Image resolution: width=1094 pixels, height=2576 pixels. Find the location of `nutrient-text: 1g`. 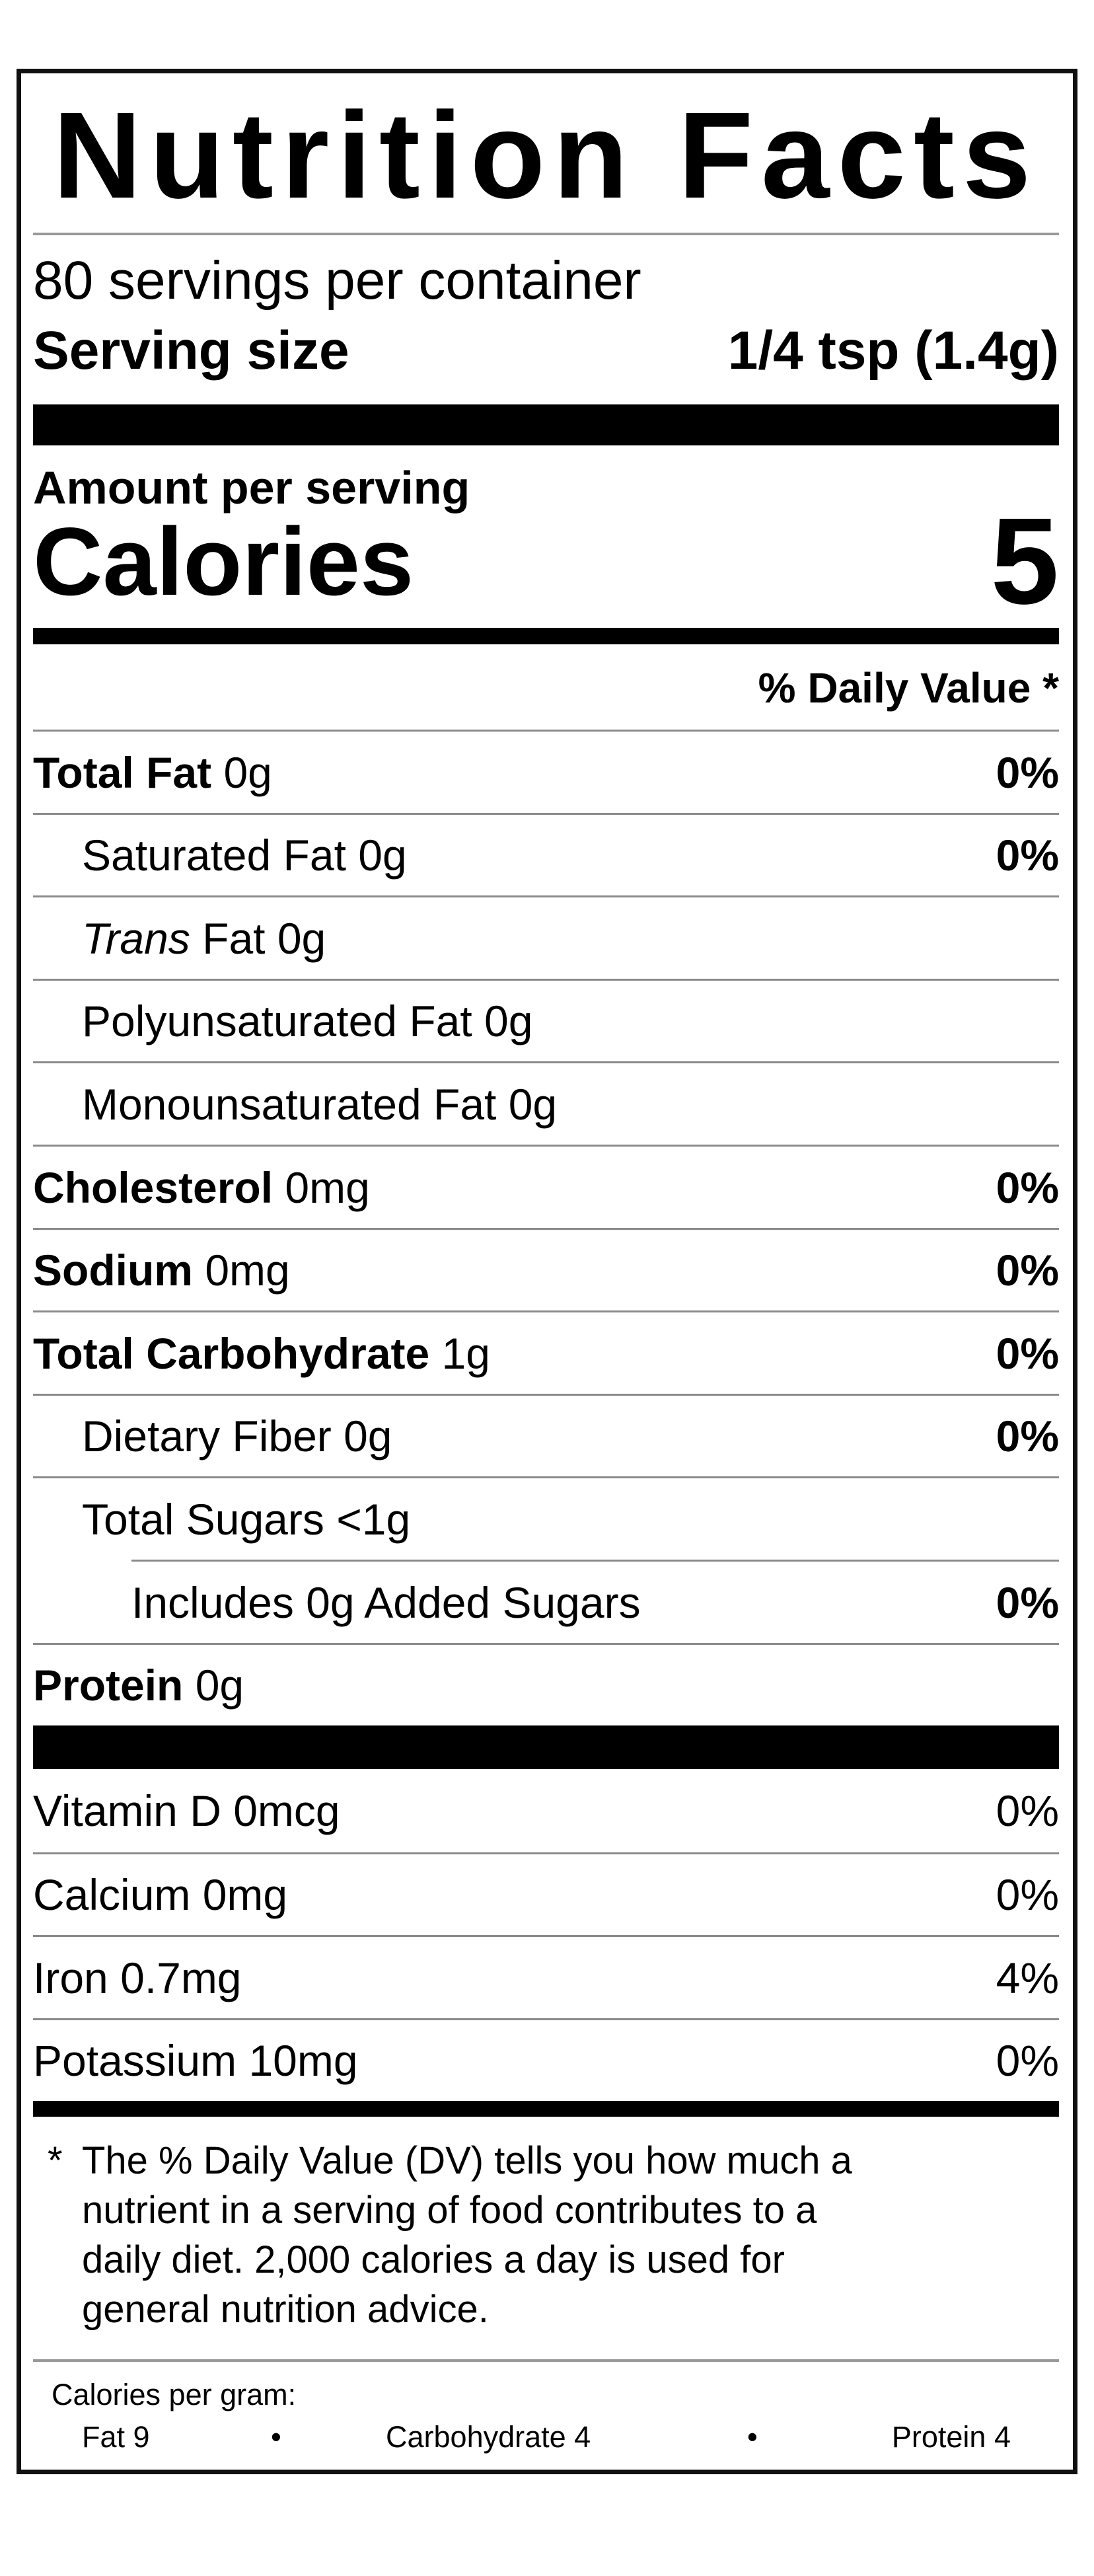

nutrient-text: 1g is located at coordinates (466, 1353).